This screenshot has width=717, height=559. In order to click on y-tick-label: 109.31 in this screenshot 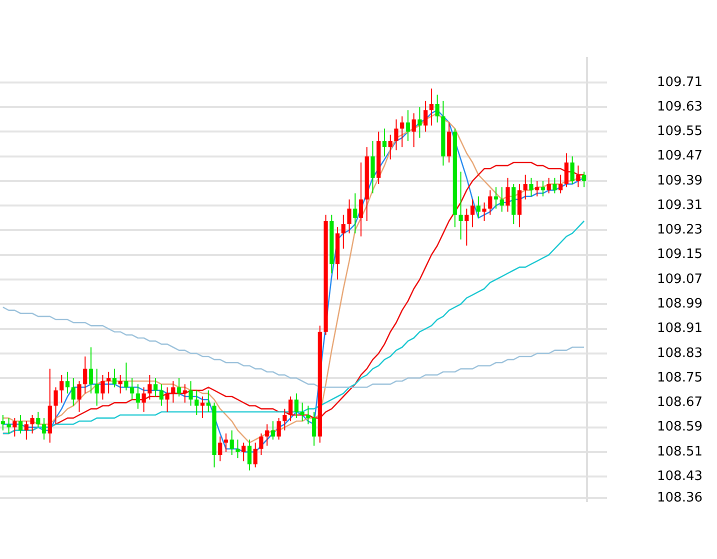, I will do `click(679, 205)`.